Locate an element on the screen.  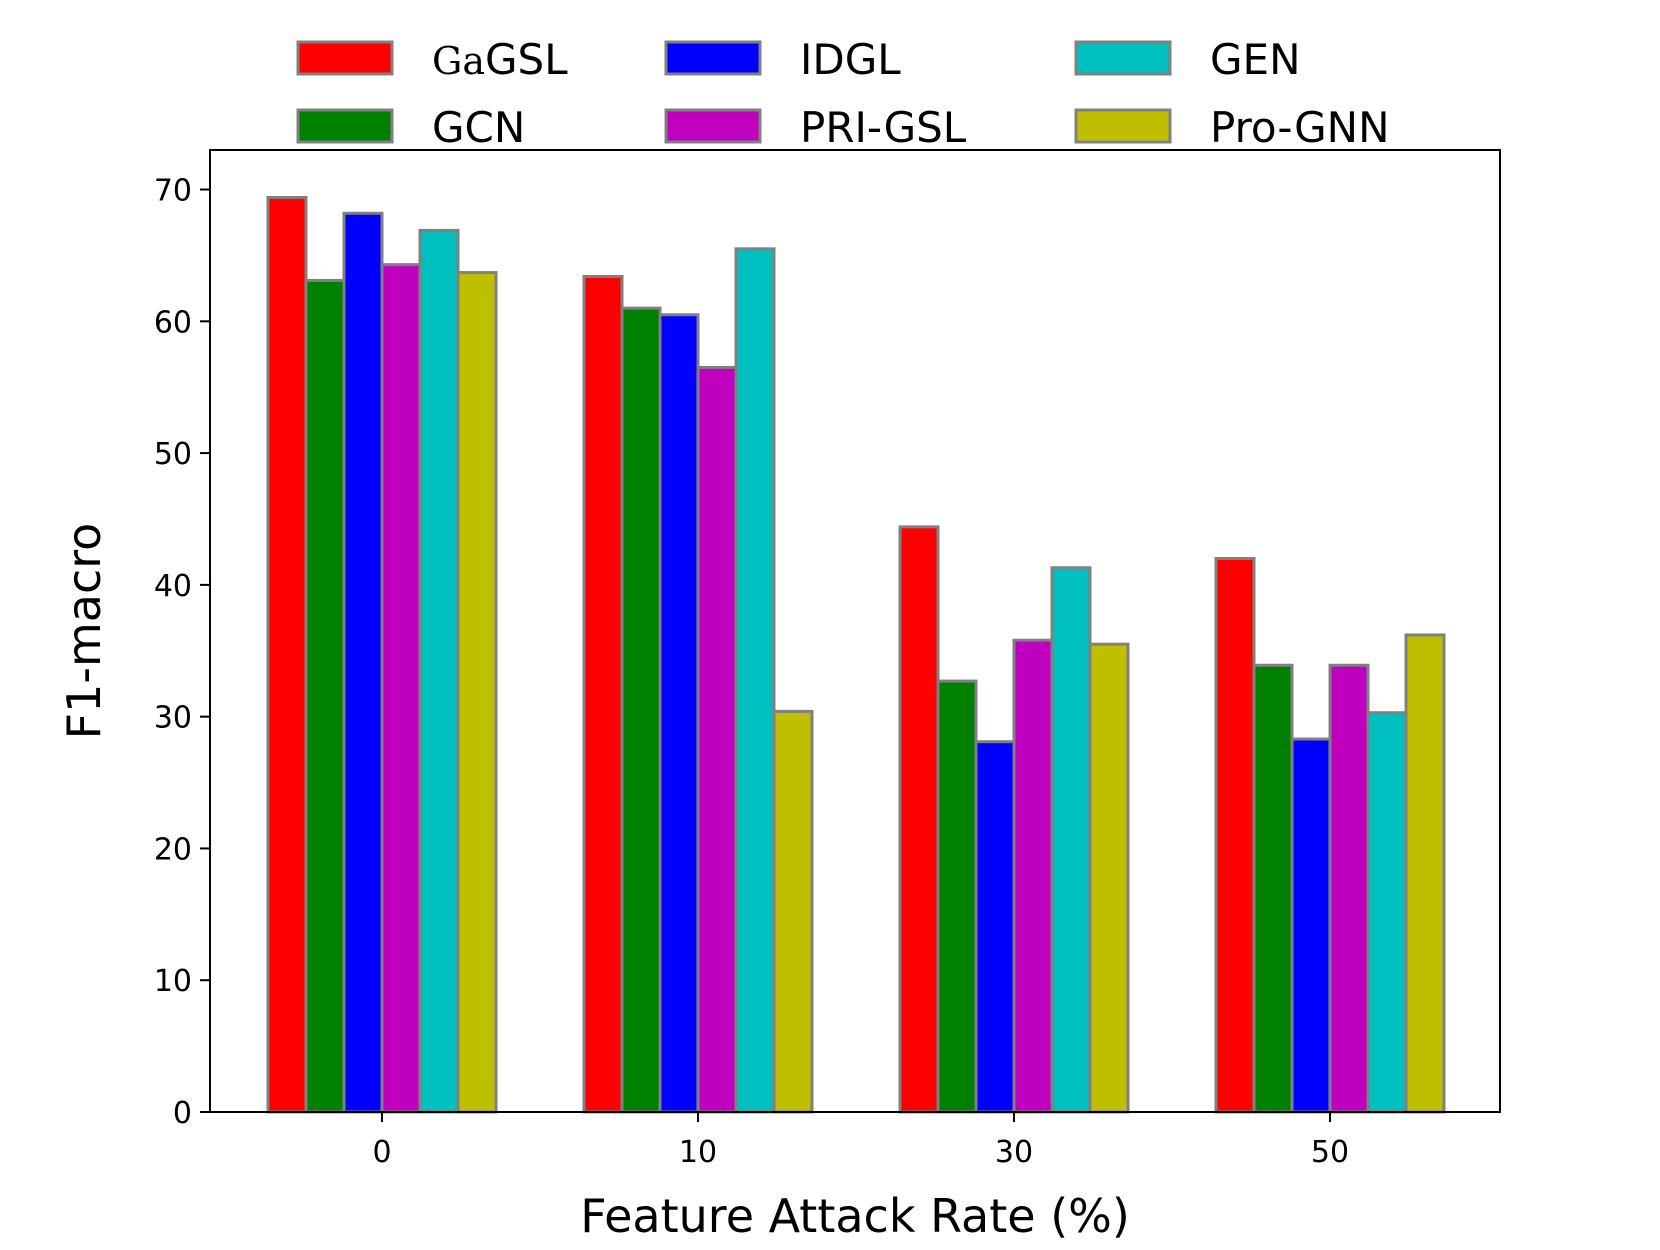
legend-label-pro-gnn: Pro-GNN is located at coordinates (1299, 127).